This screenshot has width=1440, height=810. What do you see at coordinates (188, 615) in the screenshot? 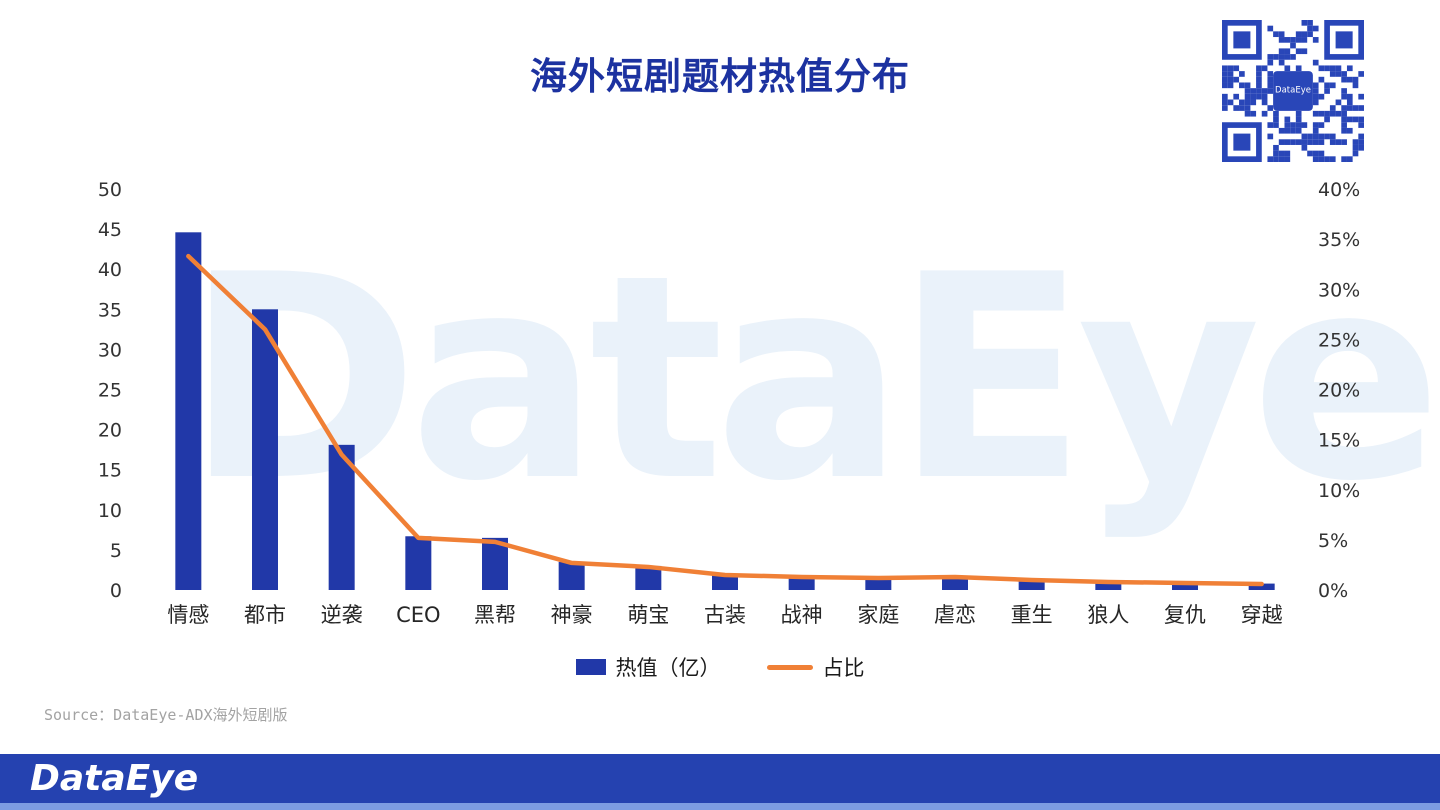
I see `category-label-情感: 情感` at bounding box center [188, 615].